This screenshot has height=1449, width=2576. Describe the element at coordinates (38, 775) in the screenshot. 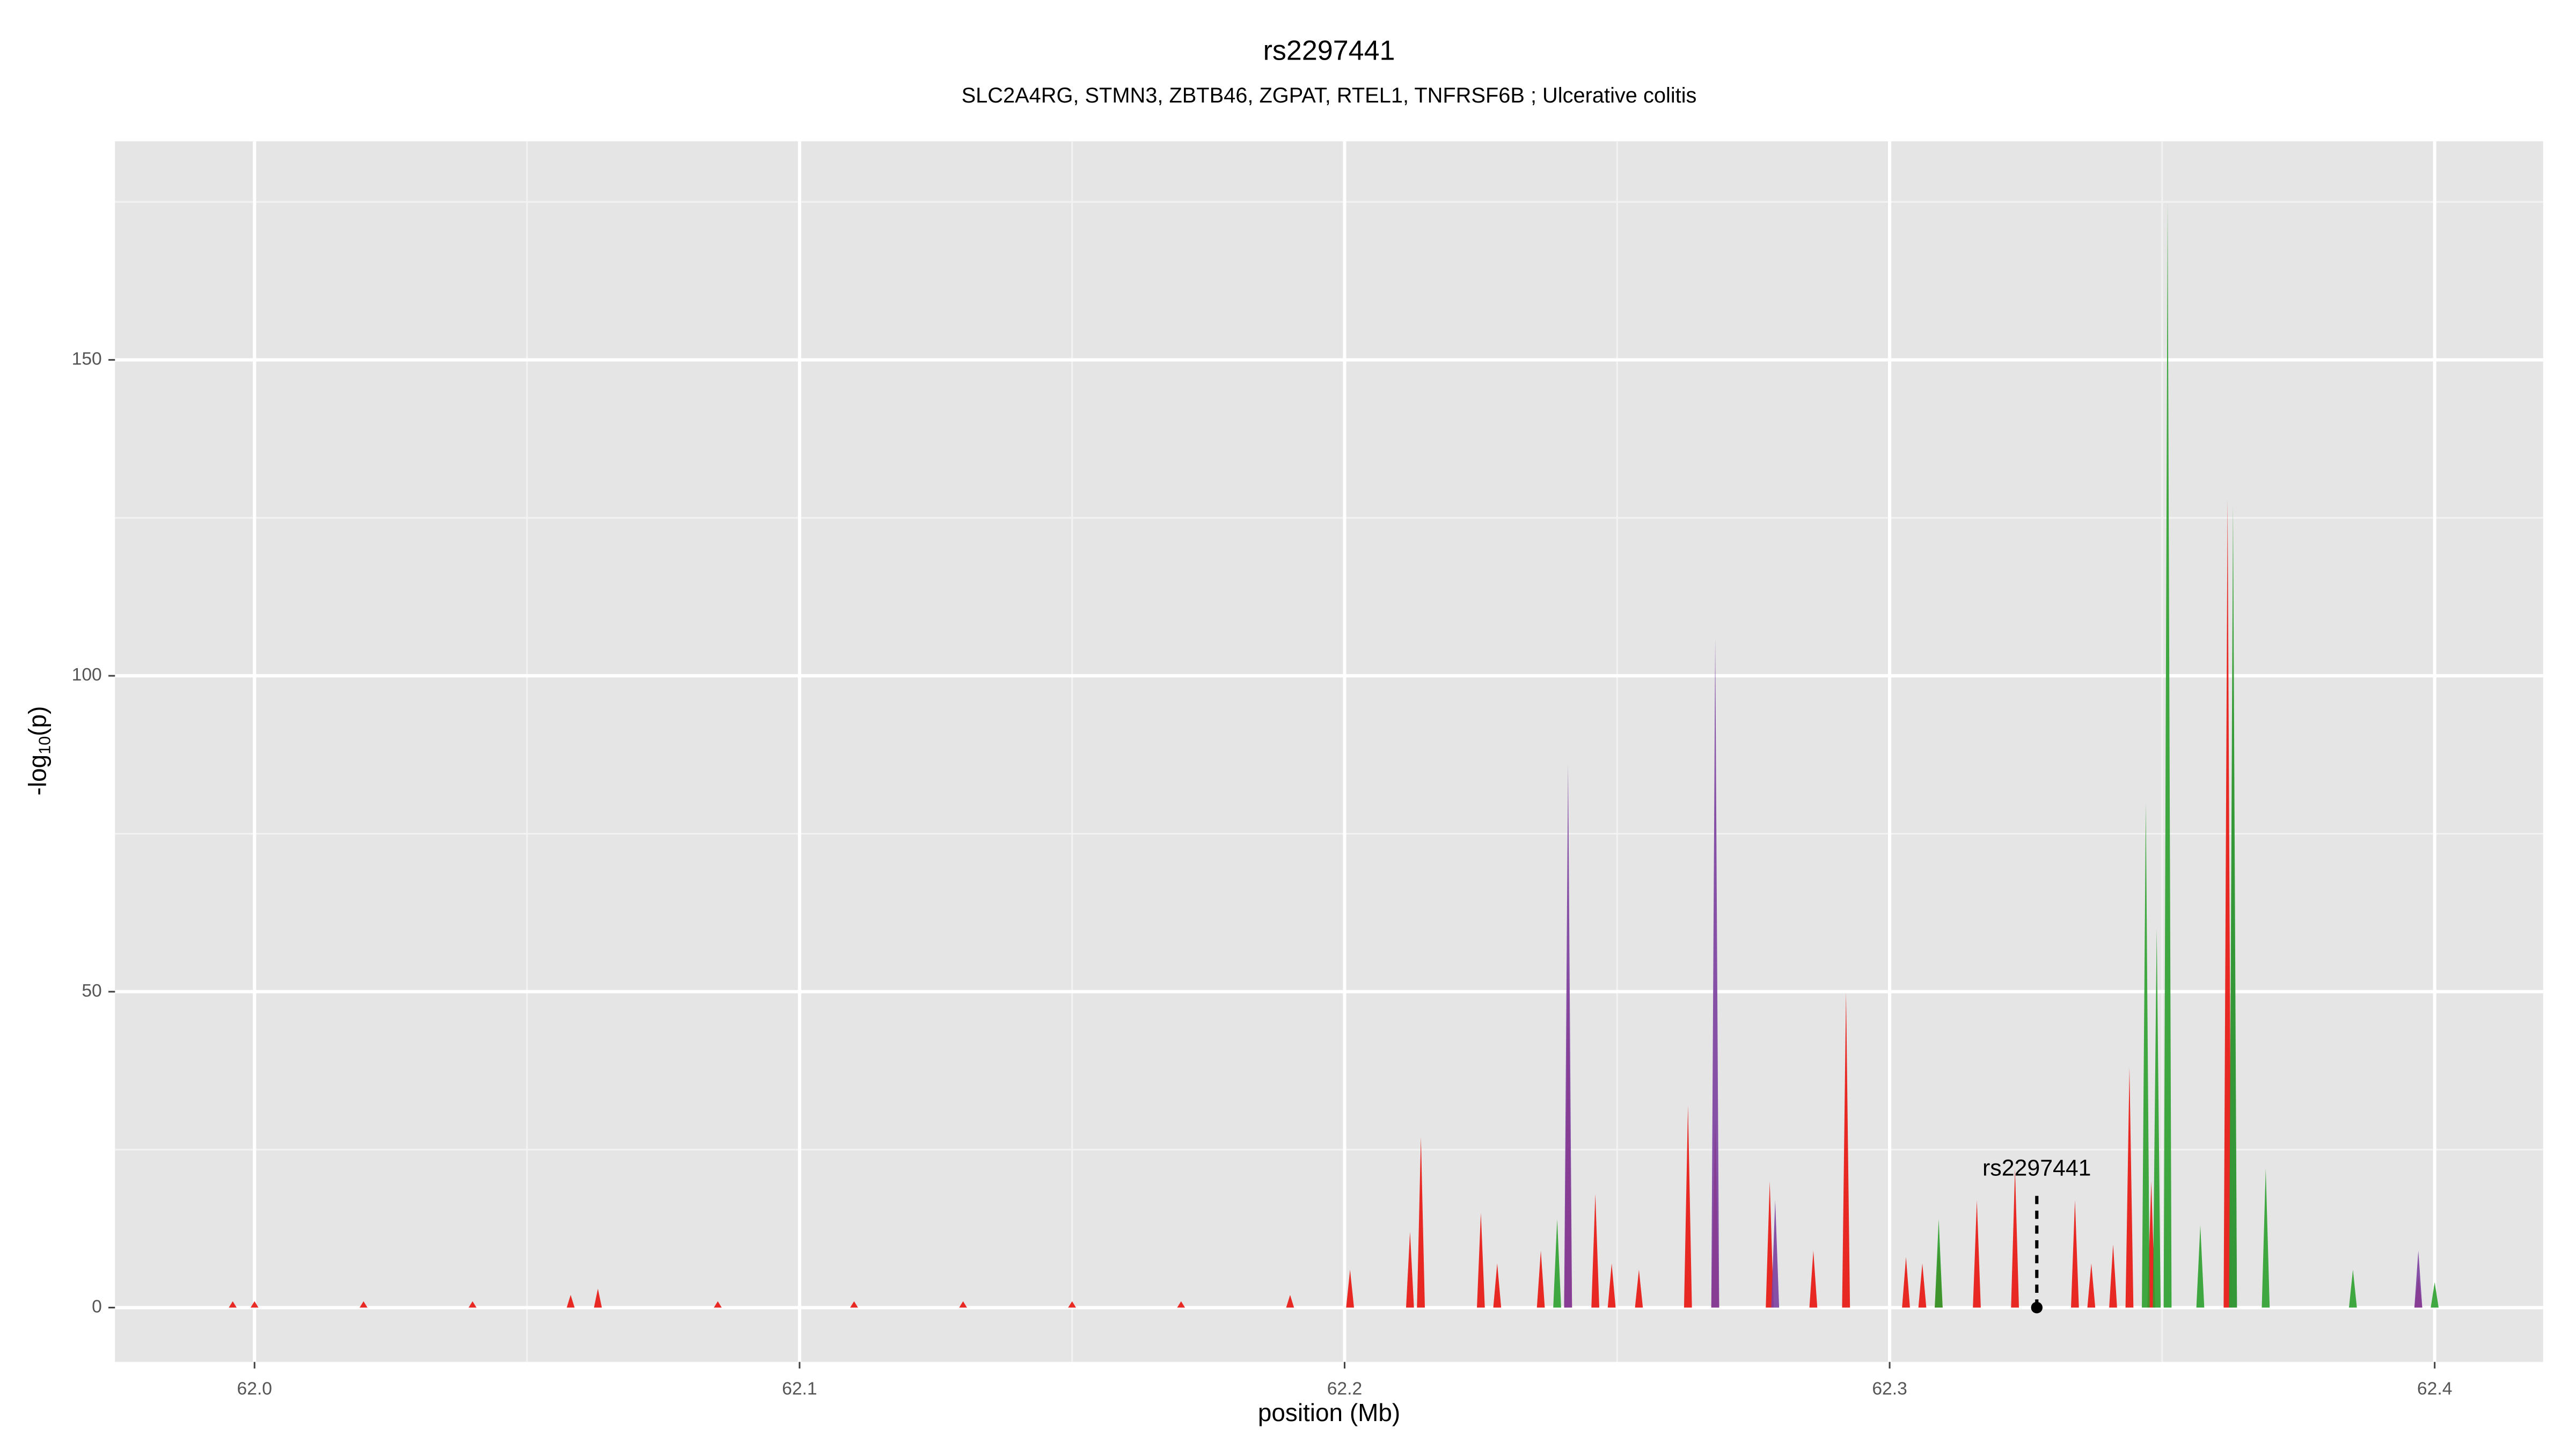

I see `y-axis-title-part: -log` at that location.